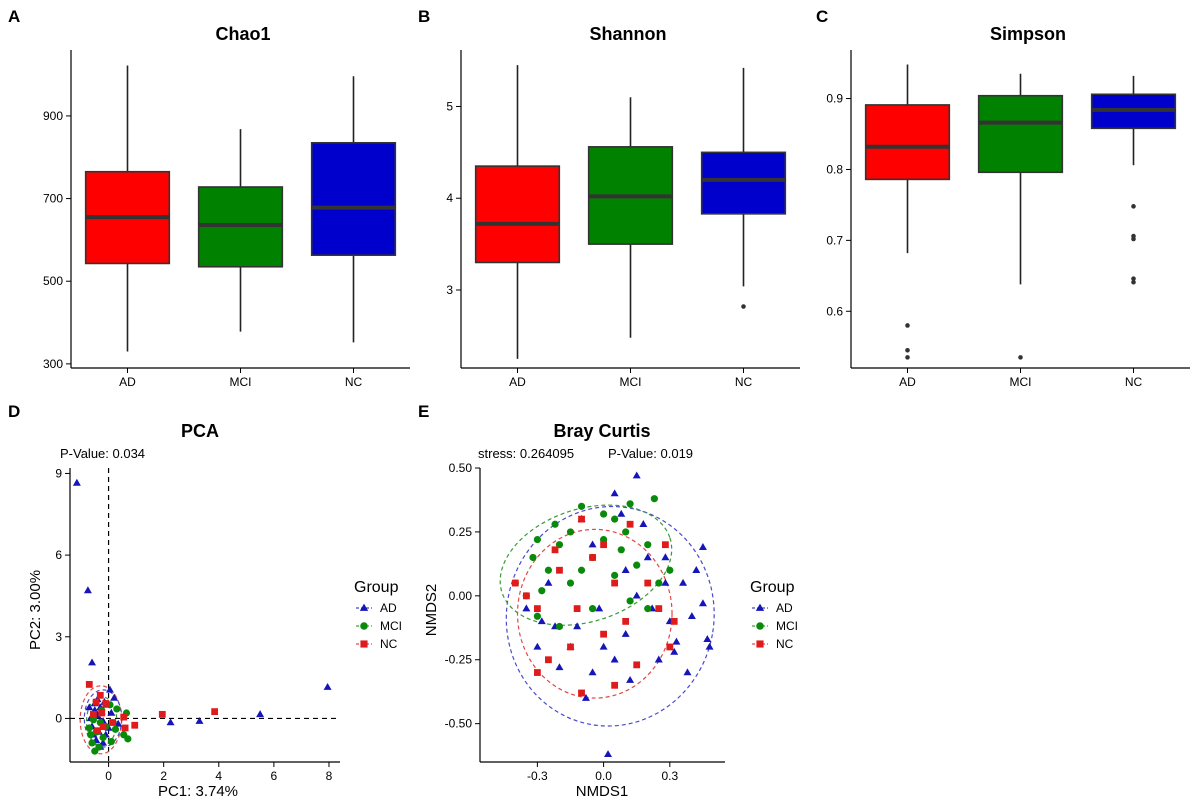  Describe the element at coordinates (1020, 357) in the screenshot. I see `simpson-mci-outlier` at that location.